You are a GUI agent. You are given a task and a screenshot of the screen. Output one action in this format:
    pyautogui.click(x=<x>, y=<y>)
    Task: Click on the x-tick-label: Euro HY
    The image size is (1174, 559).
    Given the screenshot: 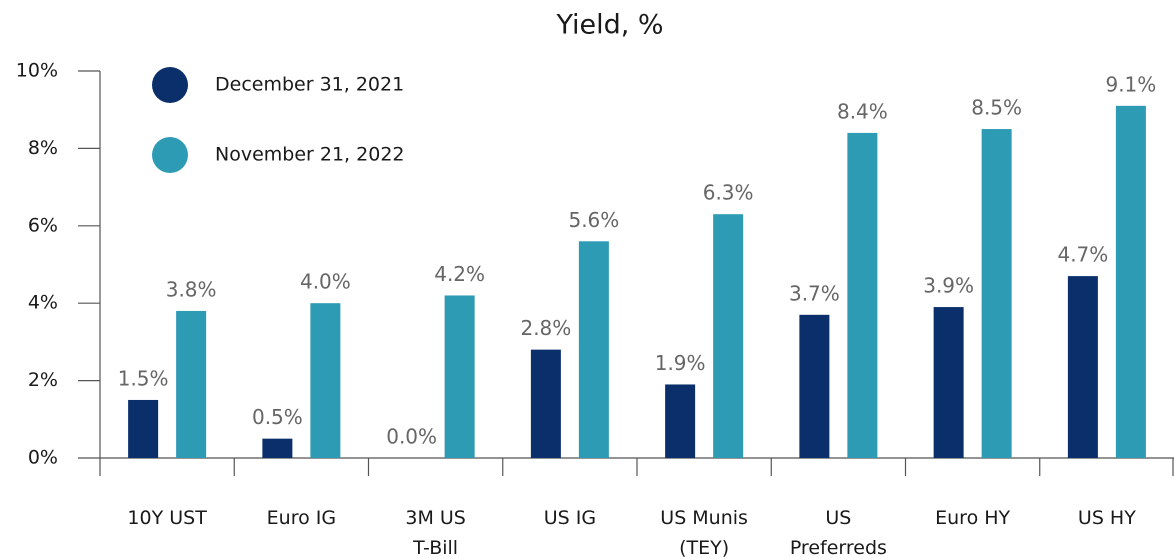 What is the action you would take?
    pyautogui.click(x=972, y=518)
    